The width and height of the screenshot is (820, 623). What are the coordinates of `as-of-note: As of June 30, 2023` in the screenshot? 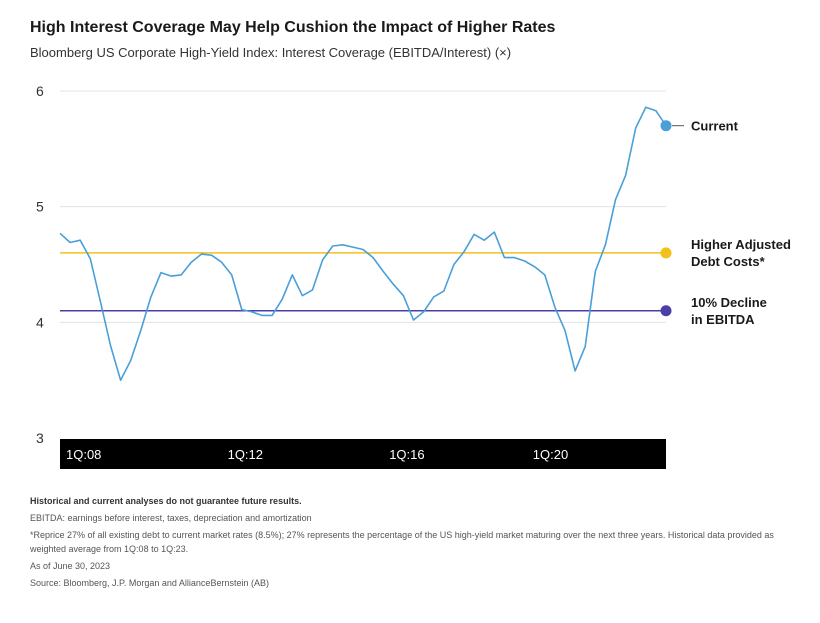 It's located at (70, 566).